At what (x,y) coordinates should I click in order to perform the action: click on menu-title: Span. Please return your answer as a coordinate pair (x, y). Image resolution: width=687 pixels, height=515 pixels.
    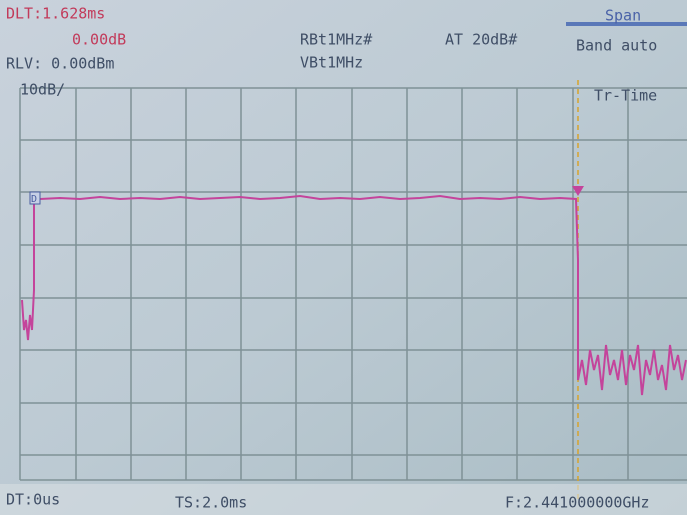
    Looking at the image, I should click on (623, 16).